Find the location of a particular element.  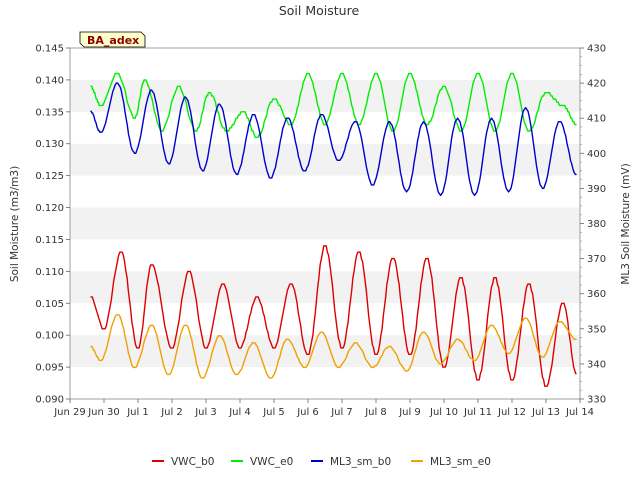

y-right-tick-label: 420 is located at coordinates (596, 84).